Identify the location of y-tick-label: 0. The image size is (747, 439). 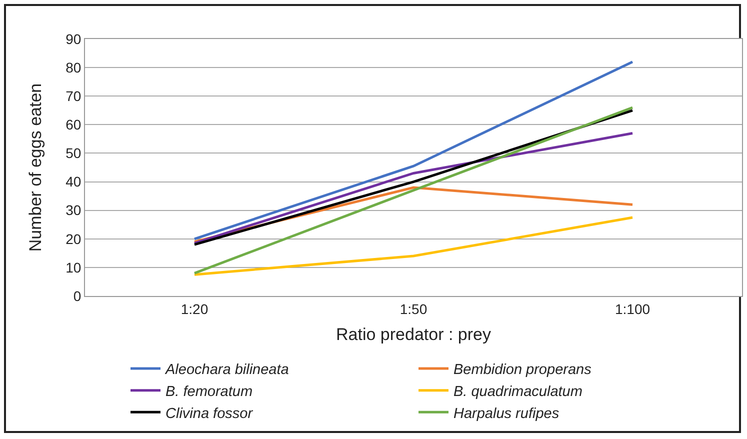
(77, 296).